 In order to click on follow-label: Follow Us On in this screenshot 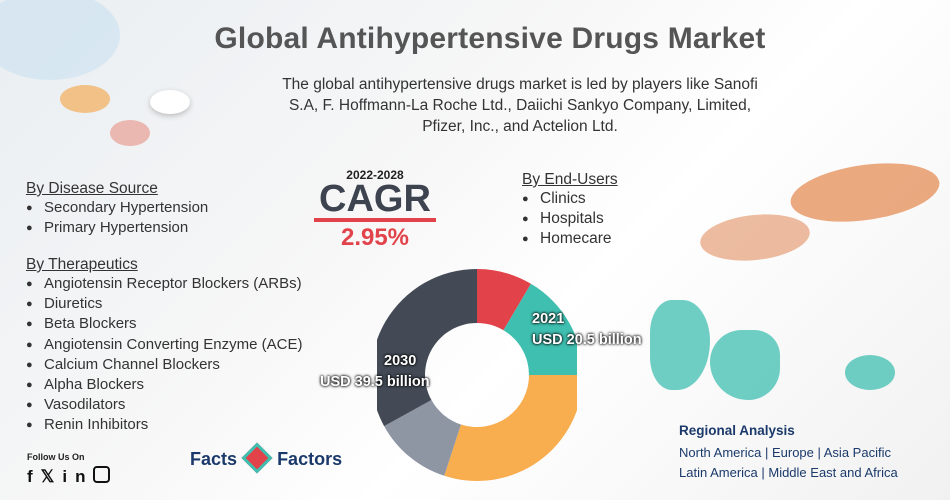, I will do `click(56, 457)`.